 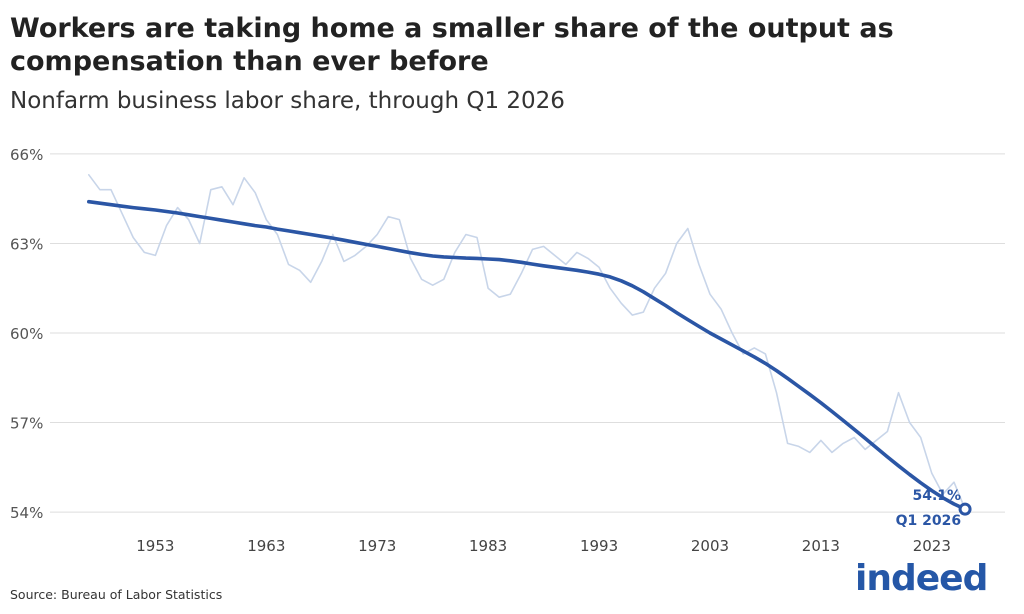 I want to click on x-tick-label: 2003, so click(x=710, y=546).